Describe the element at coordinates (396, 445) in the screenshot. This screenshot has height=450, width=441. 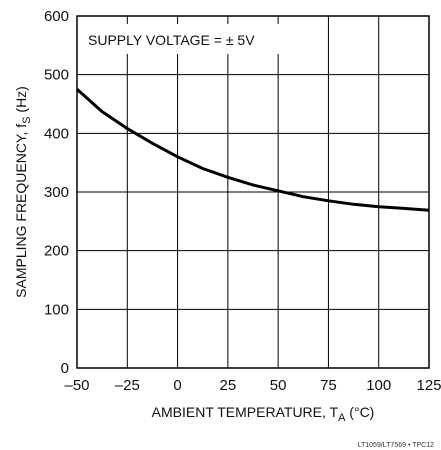
I see `figure-reference-code: LT1059/LT7569 • TPC12` at that location.